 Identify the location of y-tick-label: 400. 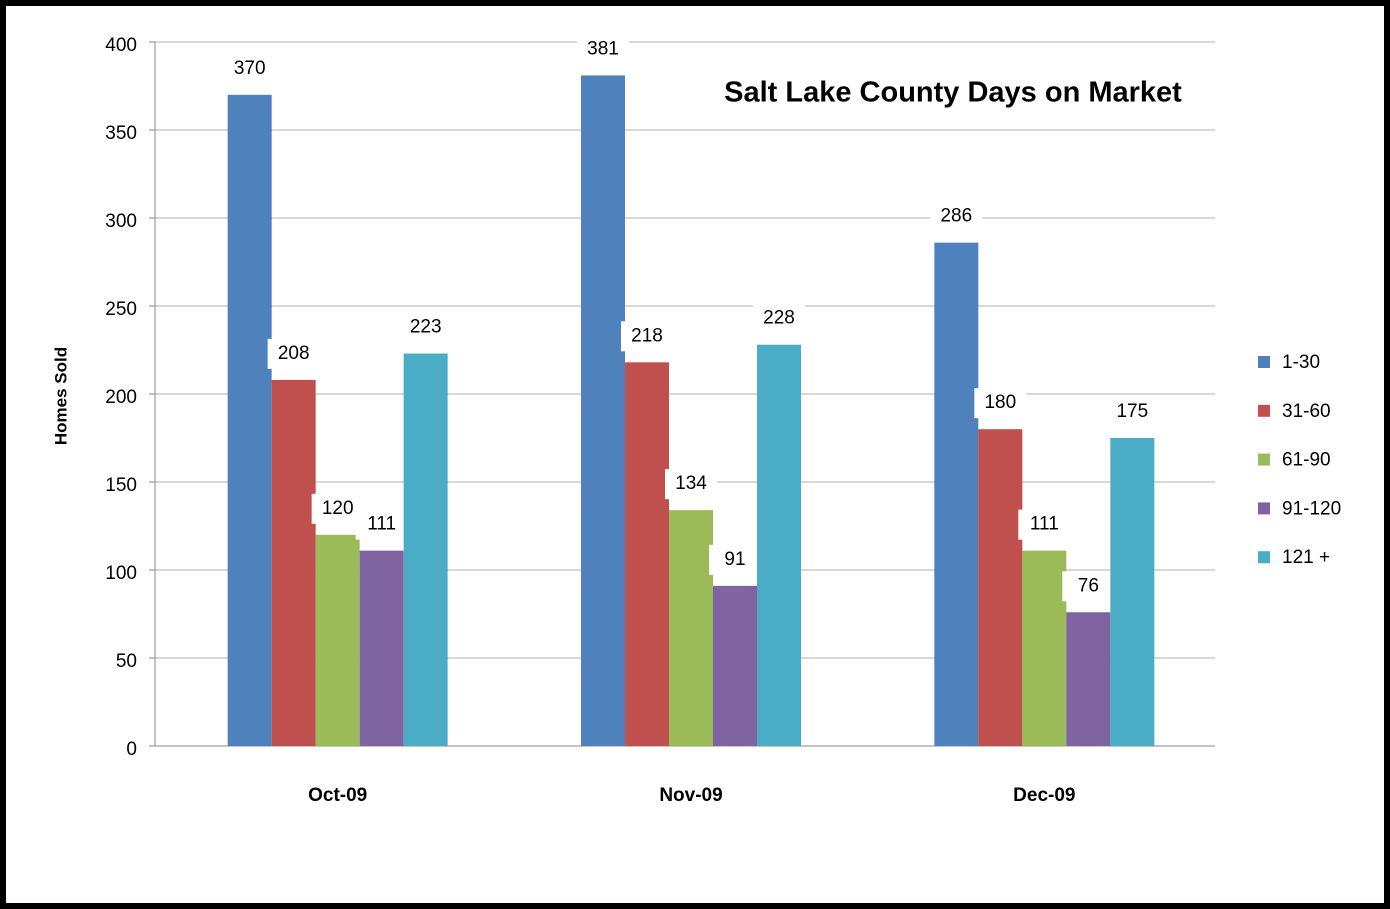
(121, 45).